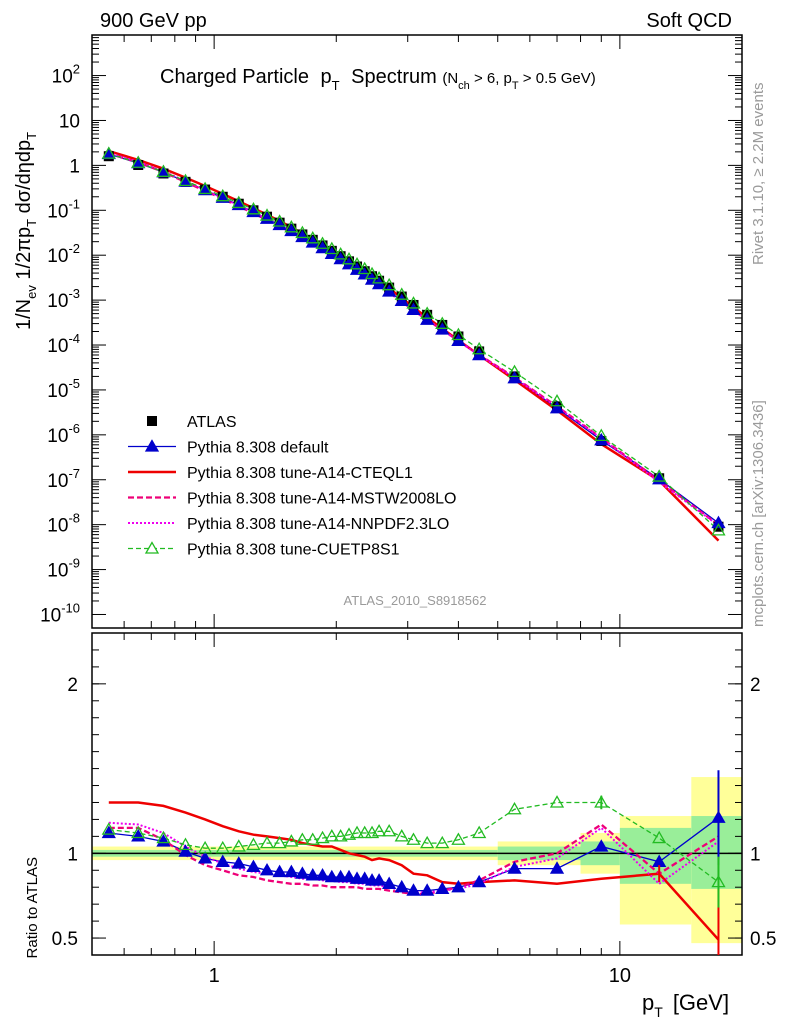 This screenshot has height=1024, width=786. Describe the element at coordinates (336, 85) in the screenshot. I see `title-pt-sub: T` at that location.